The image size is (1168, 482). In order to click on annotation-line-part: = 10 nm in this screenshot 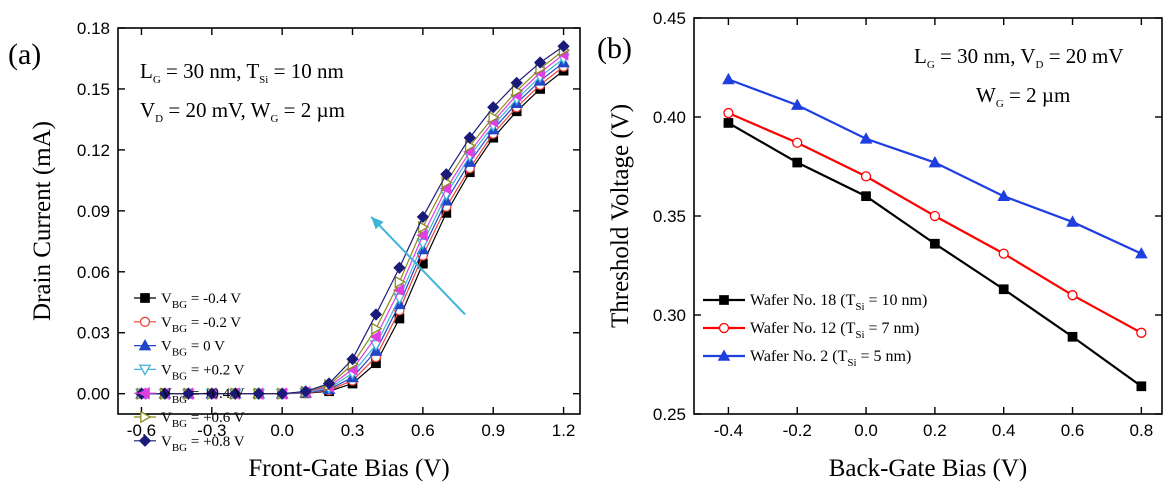, I will do `click(305, 71)`.